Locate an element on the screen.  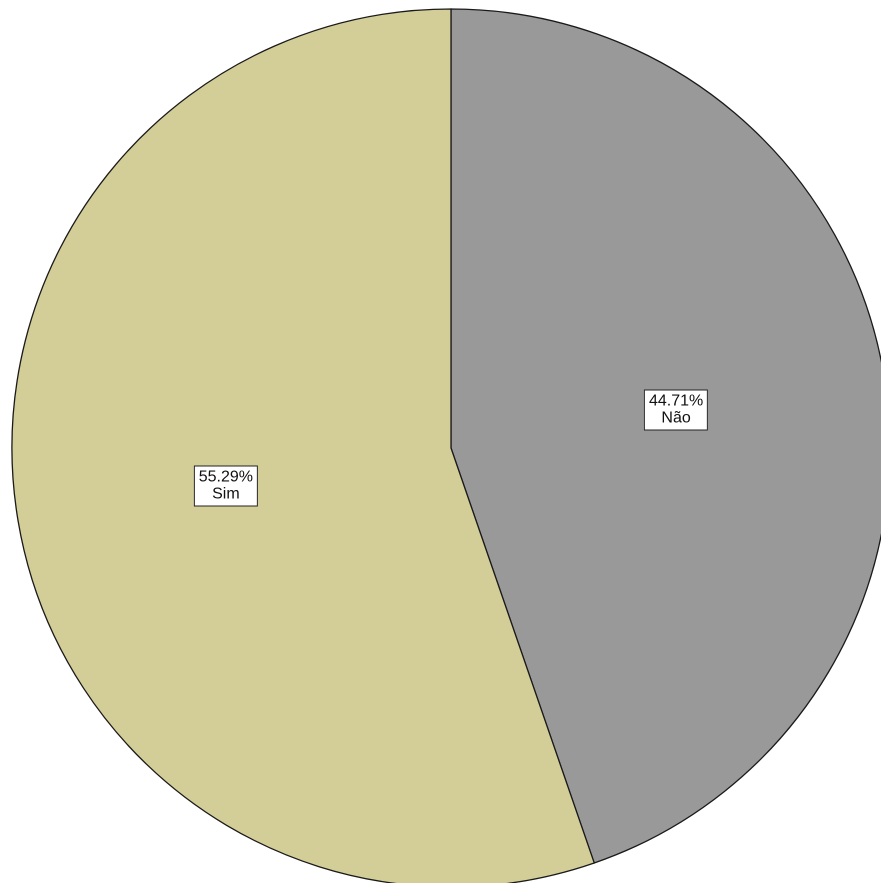
data-label-nao: 44.71% Não is located at coordinates (676, 410).